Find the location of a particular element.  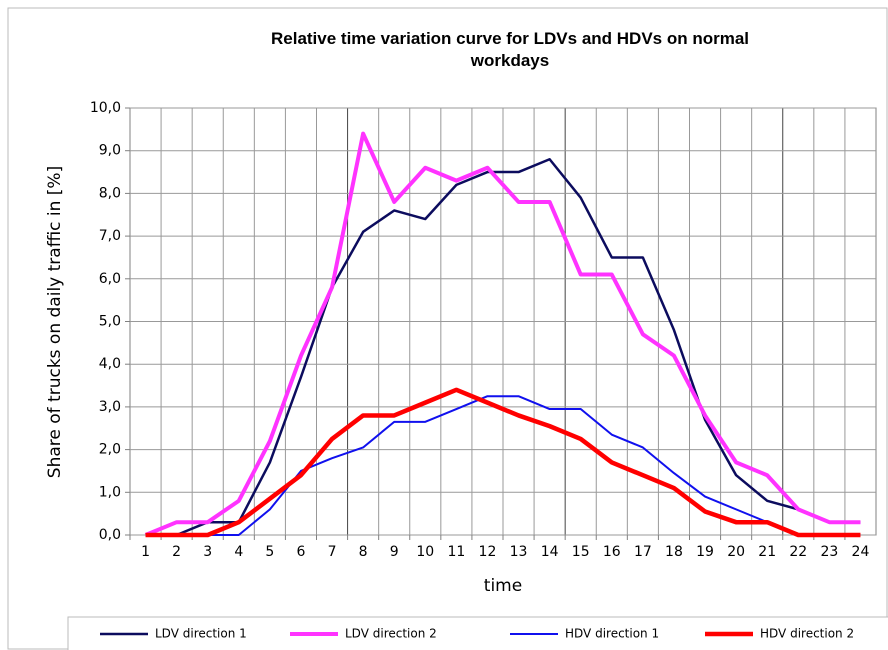

y-tick-label: 2,0 is located at coordinates (110, 450).